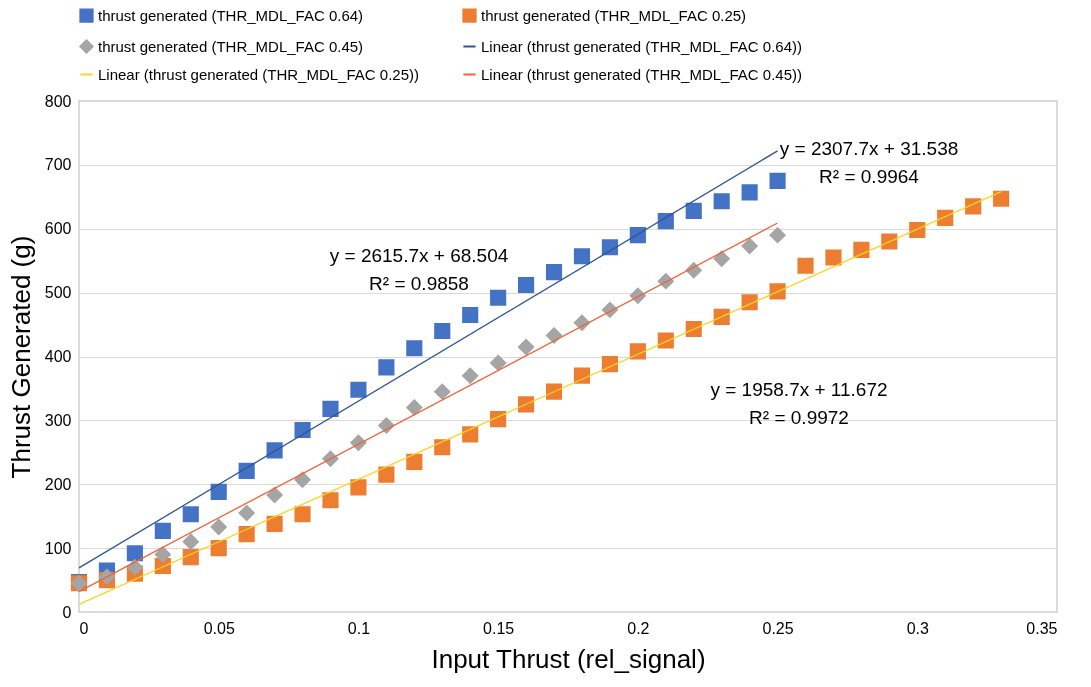  What do you see at coordinates (58, 548) in the screenshot?
I see `y-tick-label: 100` at bounding box center [58, 548].